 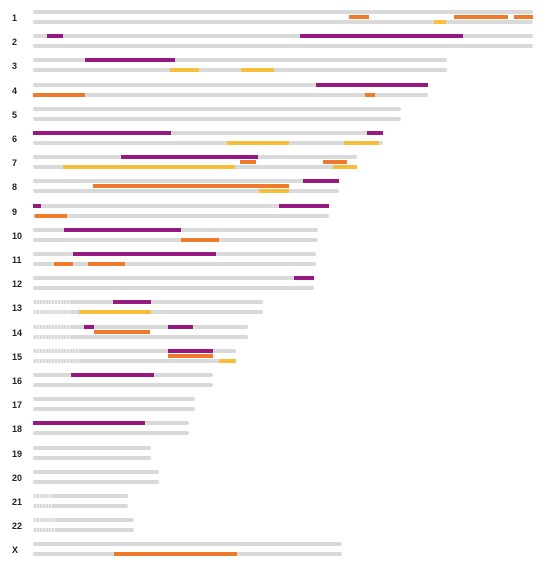 What do you see at coordinates (17, 284) in the screenshot?
I see `chromosome-label: 12` at bounding box center [17, 284].